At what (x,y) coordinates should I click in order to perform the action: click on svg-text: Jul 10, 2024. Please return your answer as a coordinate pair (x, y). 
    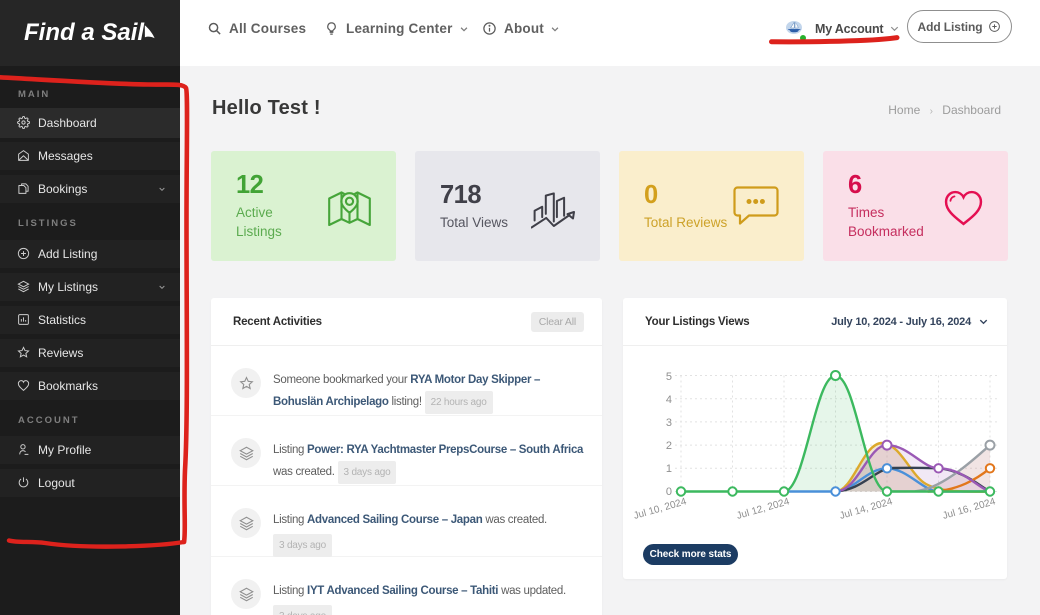
    Looking at the image, I should click on (660, 509).